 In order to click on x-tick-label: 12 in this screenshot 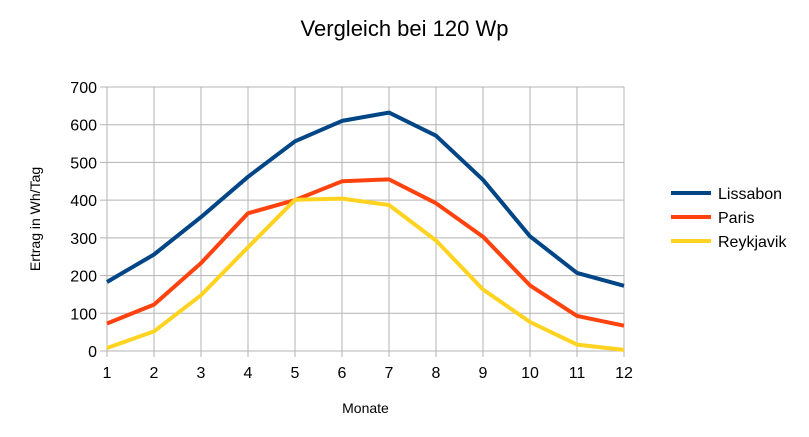, I will do `click(624, 373)`.